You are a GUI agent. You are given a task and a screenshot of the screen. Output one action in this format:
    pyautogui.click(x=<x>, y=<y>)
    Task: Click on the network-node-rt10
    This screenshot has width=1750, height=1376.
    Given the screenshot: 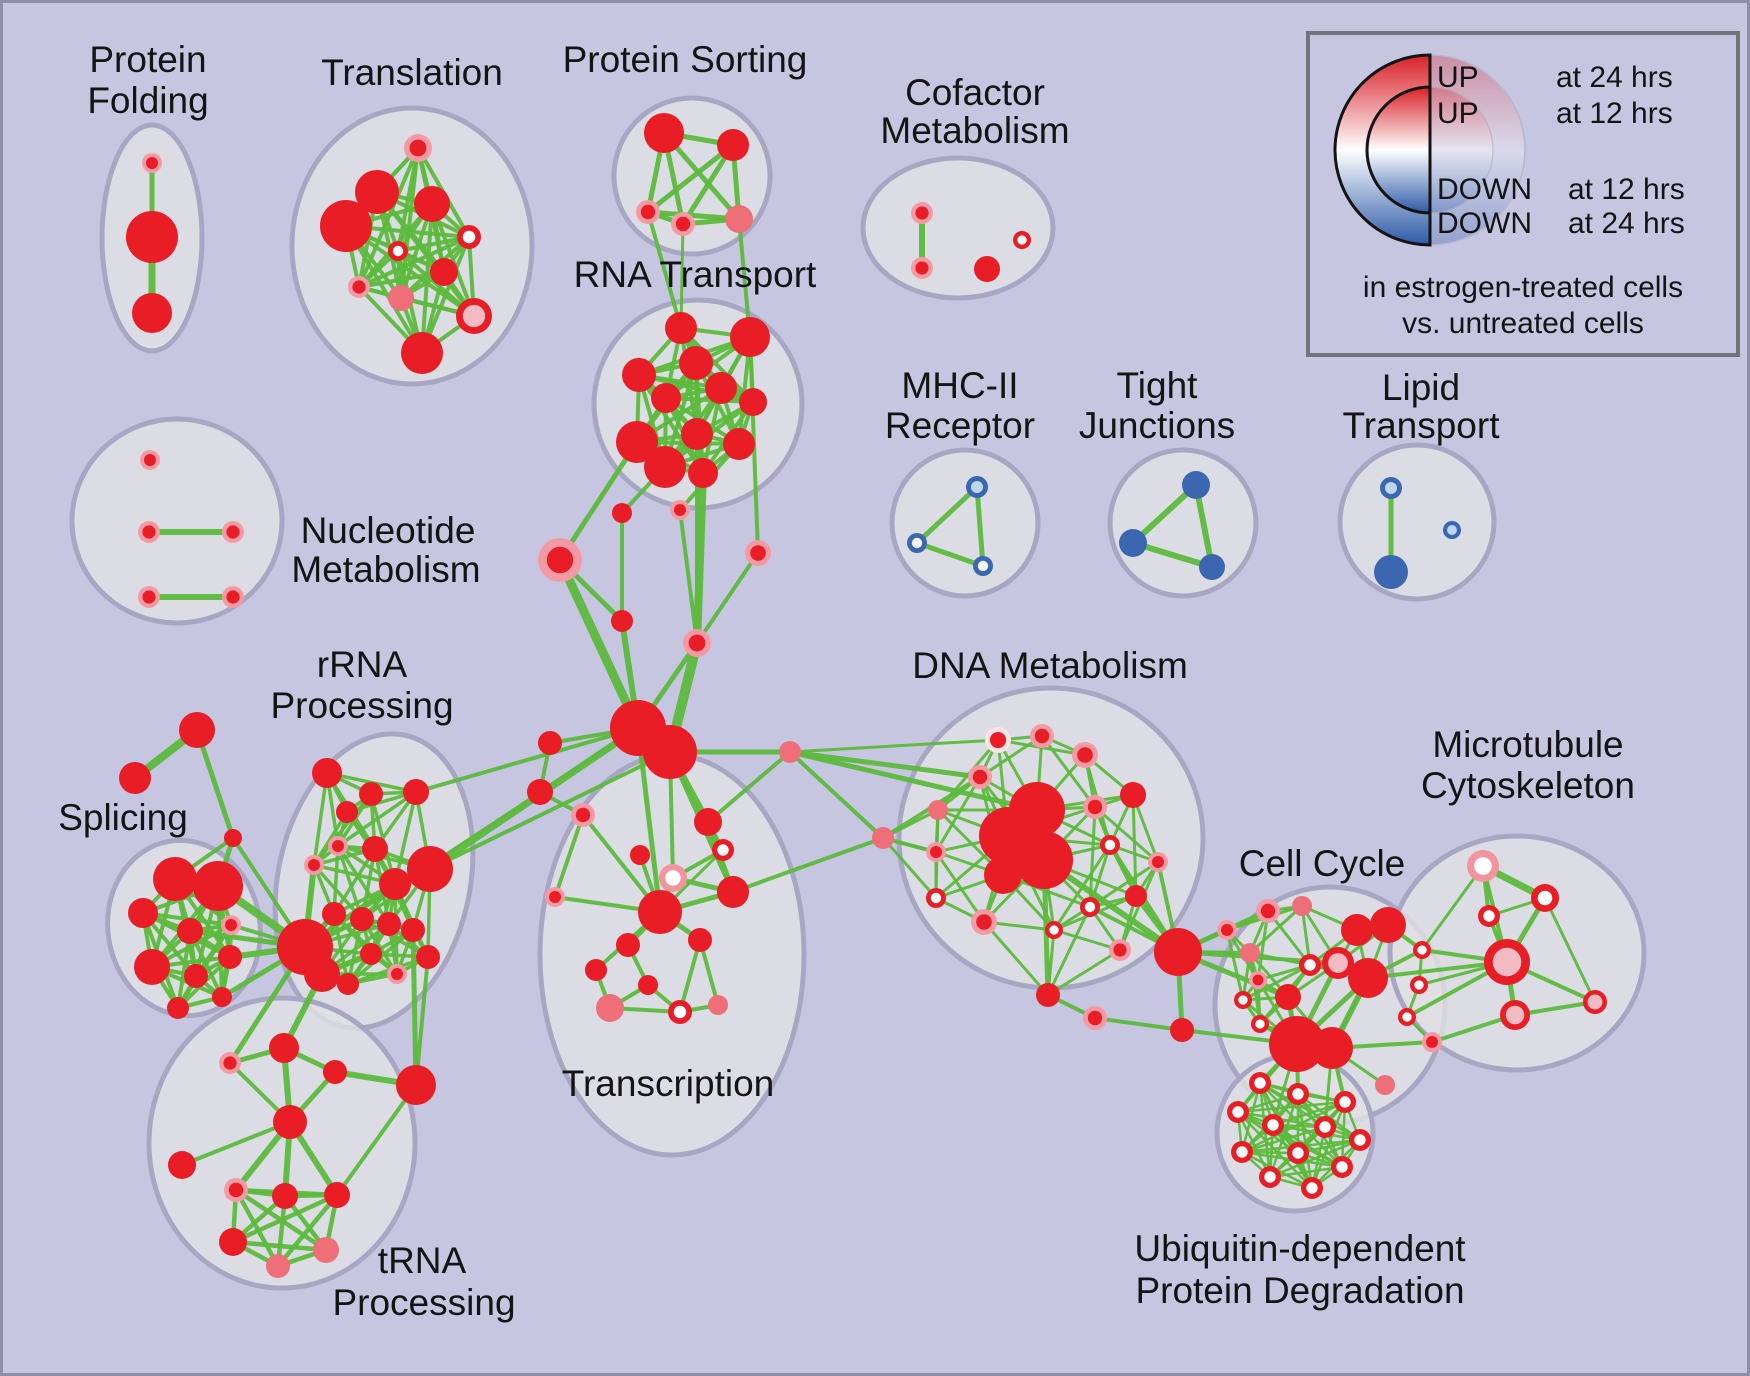 What is the action you would take?
    pyautogui.click(x=739, y=444)
    